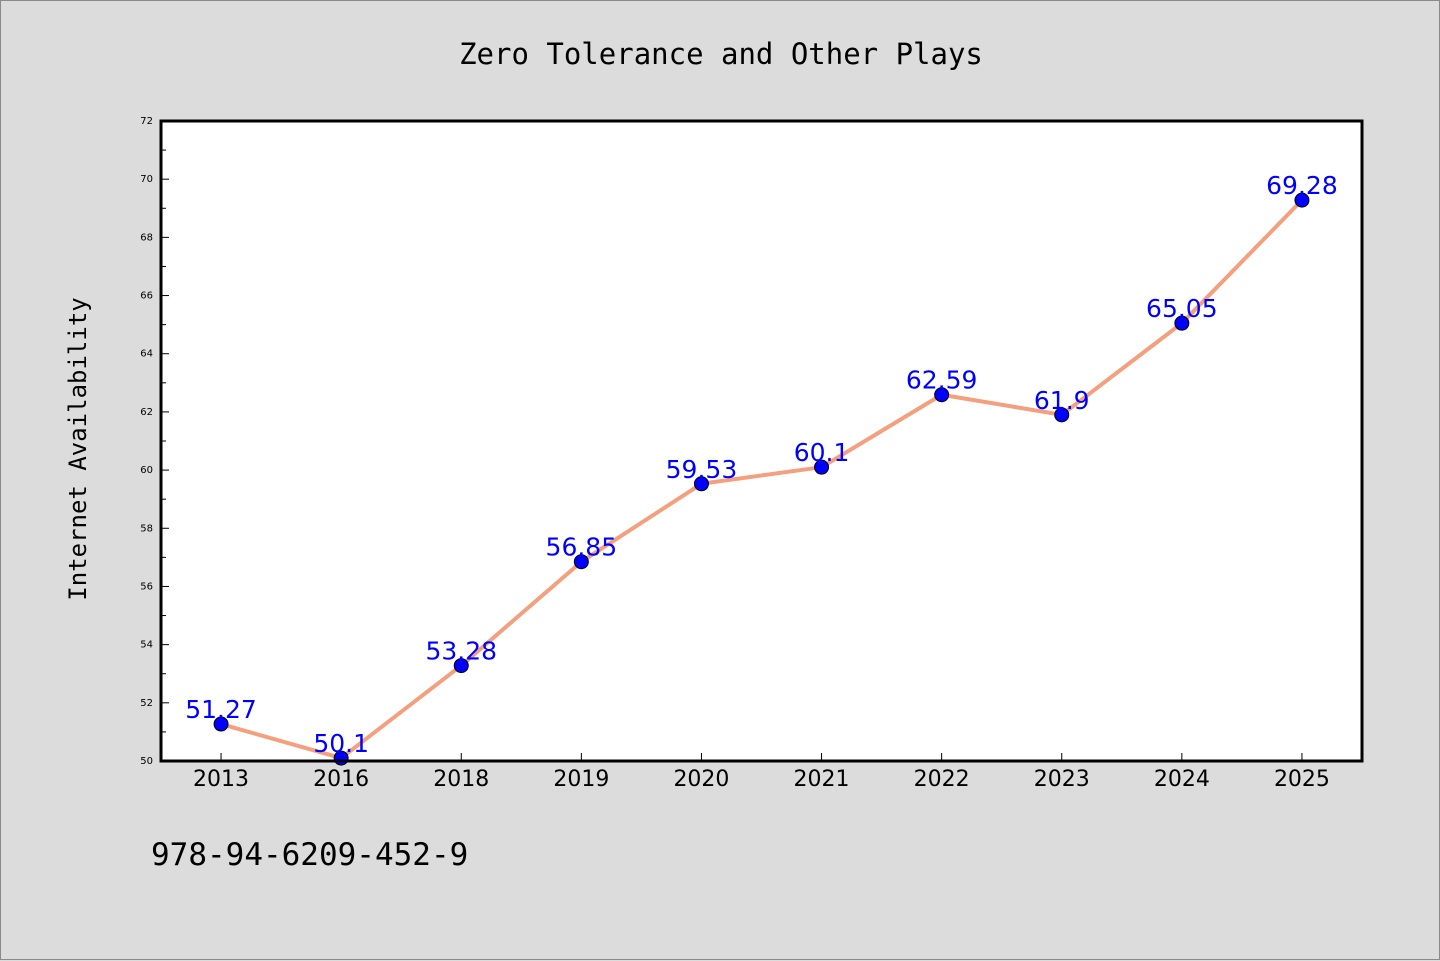 The image size is (1440, 961). Describe the element at coordinates (146, 179) in the screenshot. I see `y-tick-label: 70` at that location.